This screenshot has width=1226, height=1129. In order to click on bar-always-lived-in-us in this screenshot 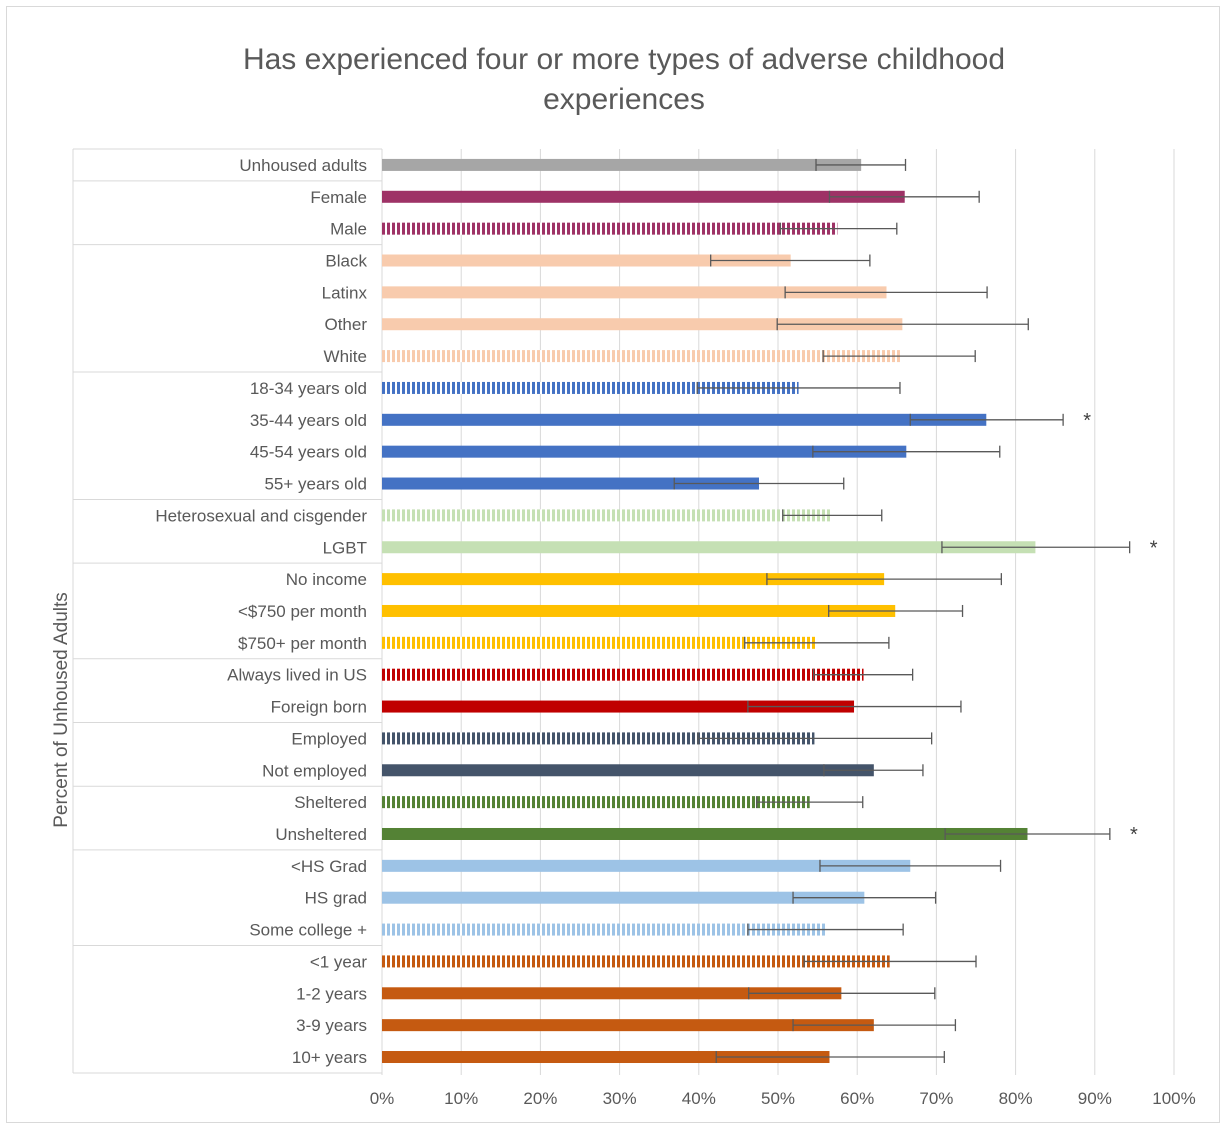, I will do `click(623, 674)`.